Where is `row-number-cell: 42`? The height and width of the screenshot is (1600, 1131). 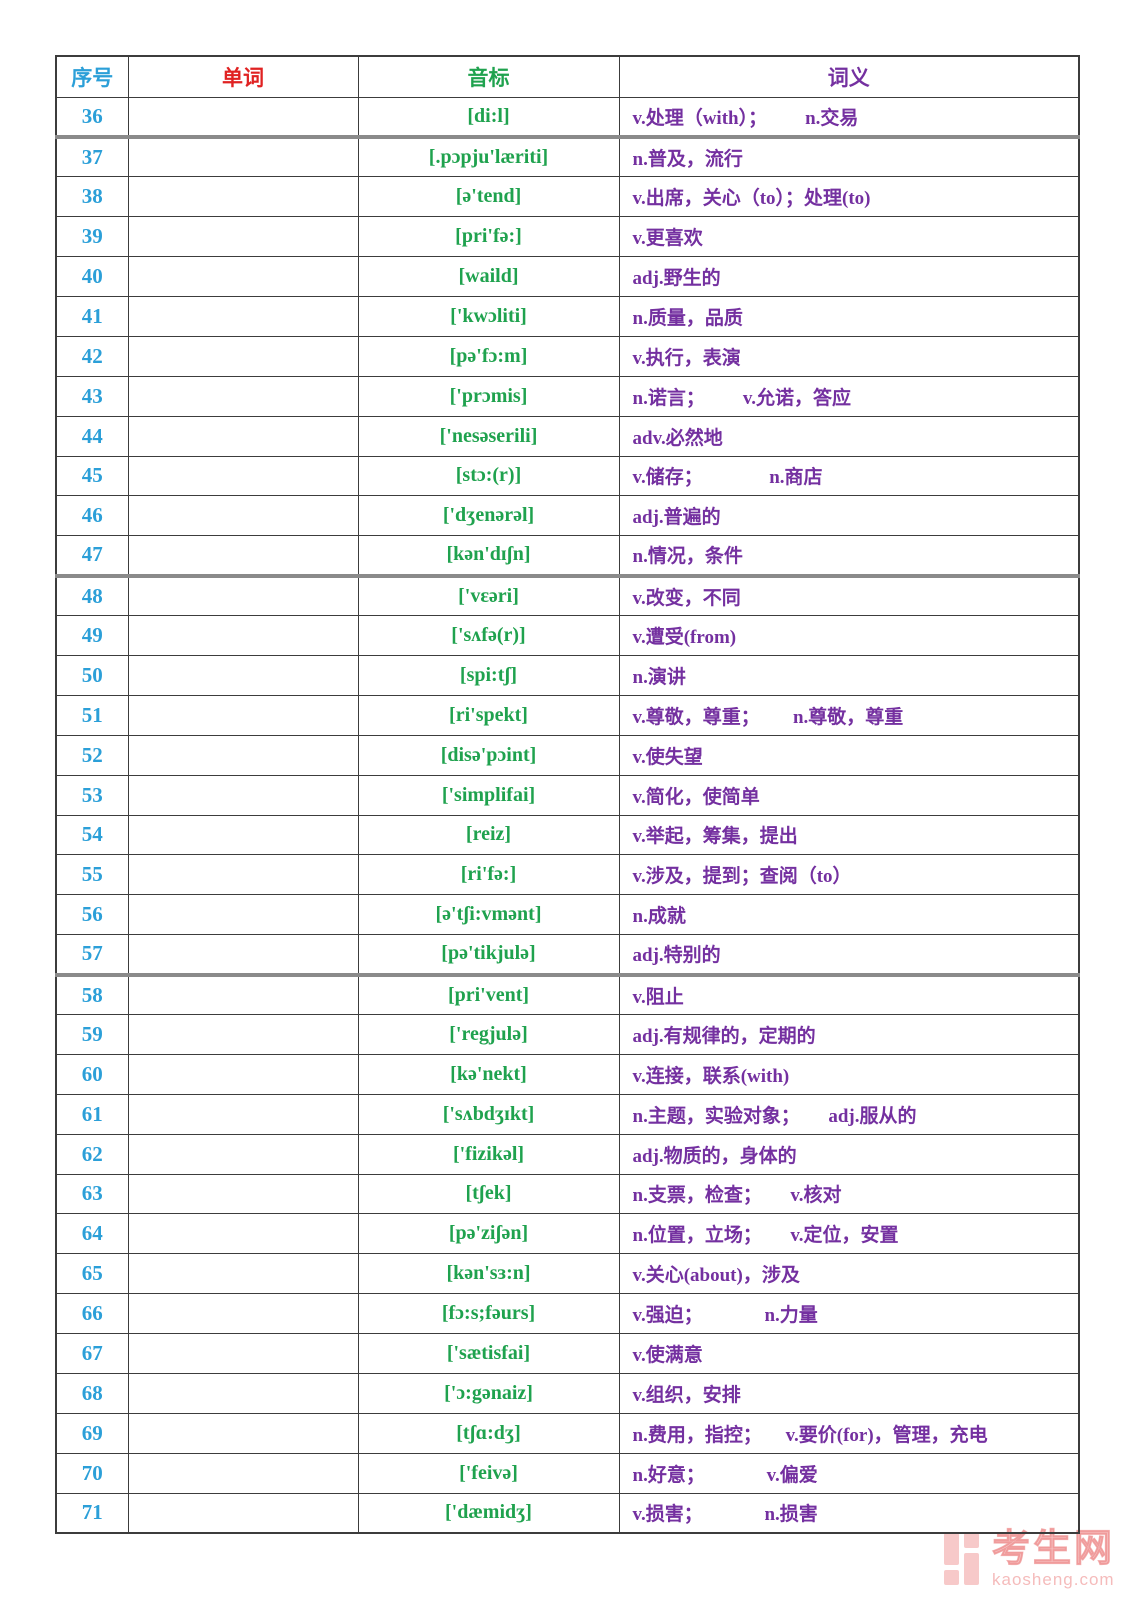
row-number-cell: 42 is located at coordinates (92, 356).